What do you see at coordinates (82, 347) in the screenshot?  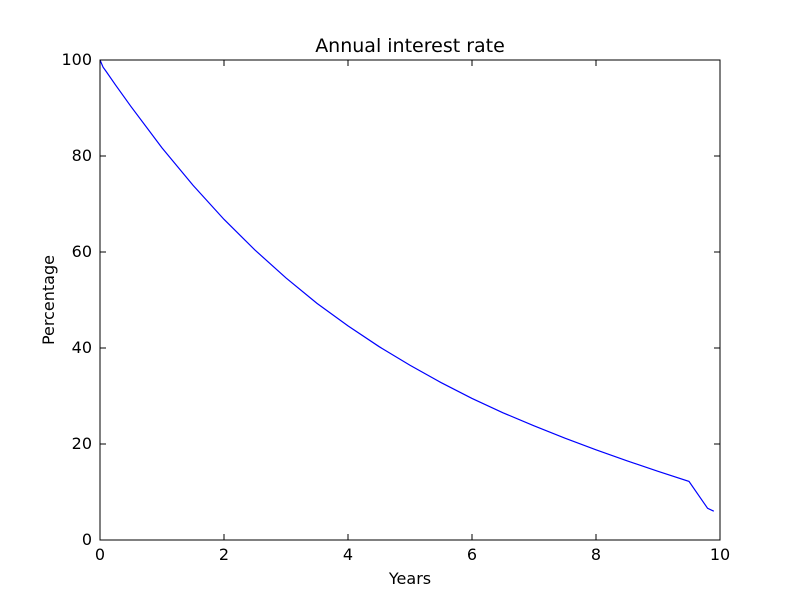 I see `y-tick-label: 40` at bounding box center [82, 347].